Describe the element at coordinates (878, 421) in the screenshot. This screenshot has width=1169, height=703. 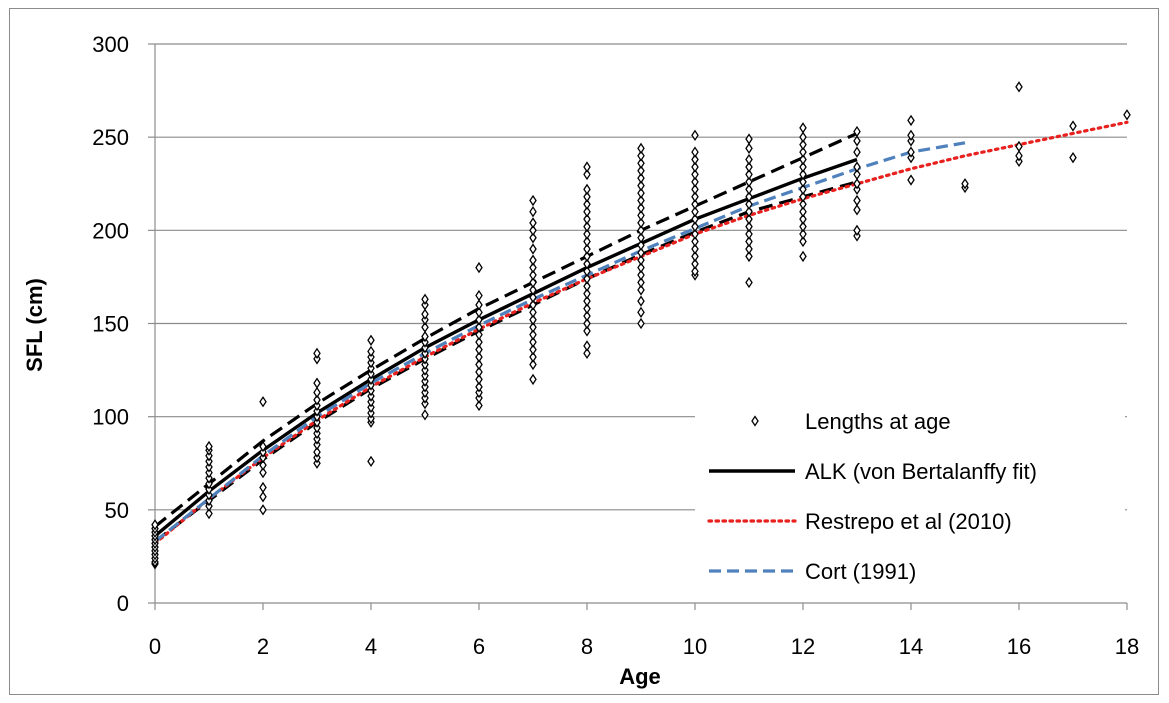
I see `legend-label-lengths-at-age: Lengths at age` at that location.